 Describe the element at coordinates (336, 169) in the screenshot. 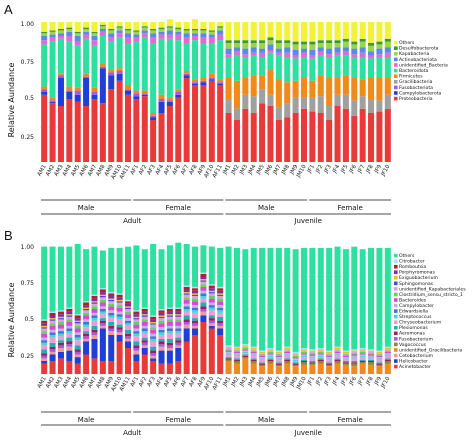

I see `x-tick-label: JF4` at that location.